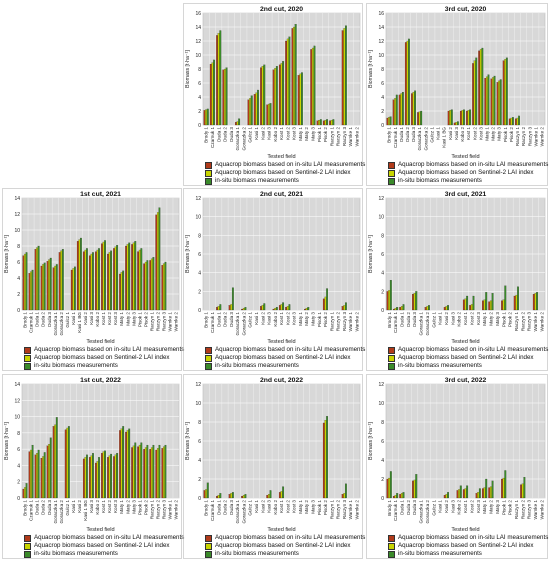 This screenshot has width=550, height=561. I want to click on y-tick-label: 0, so click(18, 311).